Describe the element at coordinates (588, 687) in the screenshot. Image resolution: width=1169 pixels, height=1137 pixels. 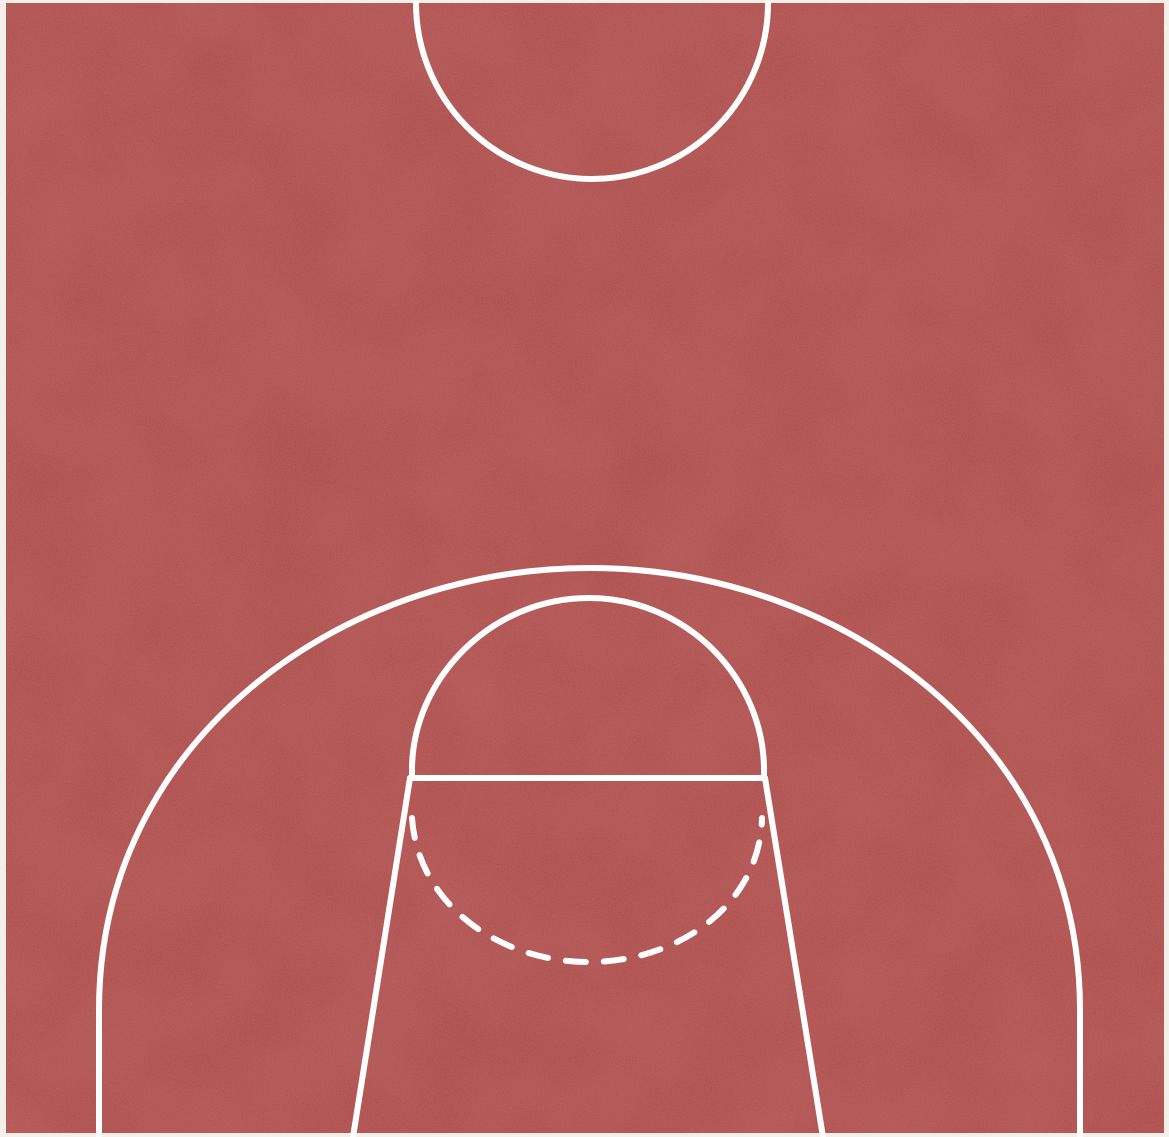
I see `free-throw-circle-top` at that location.